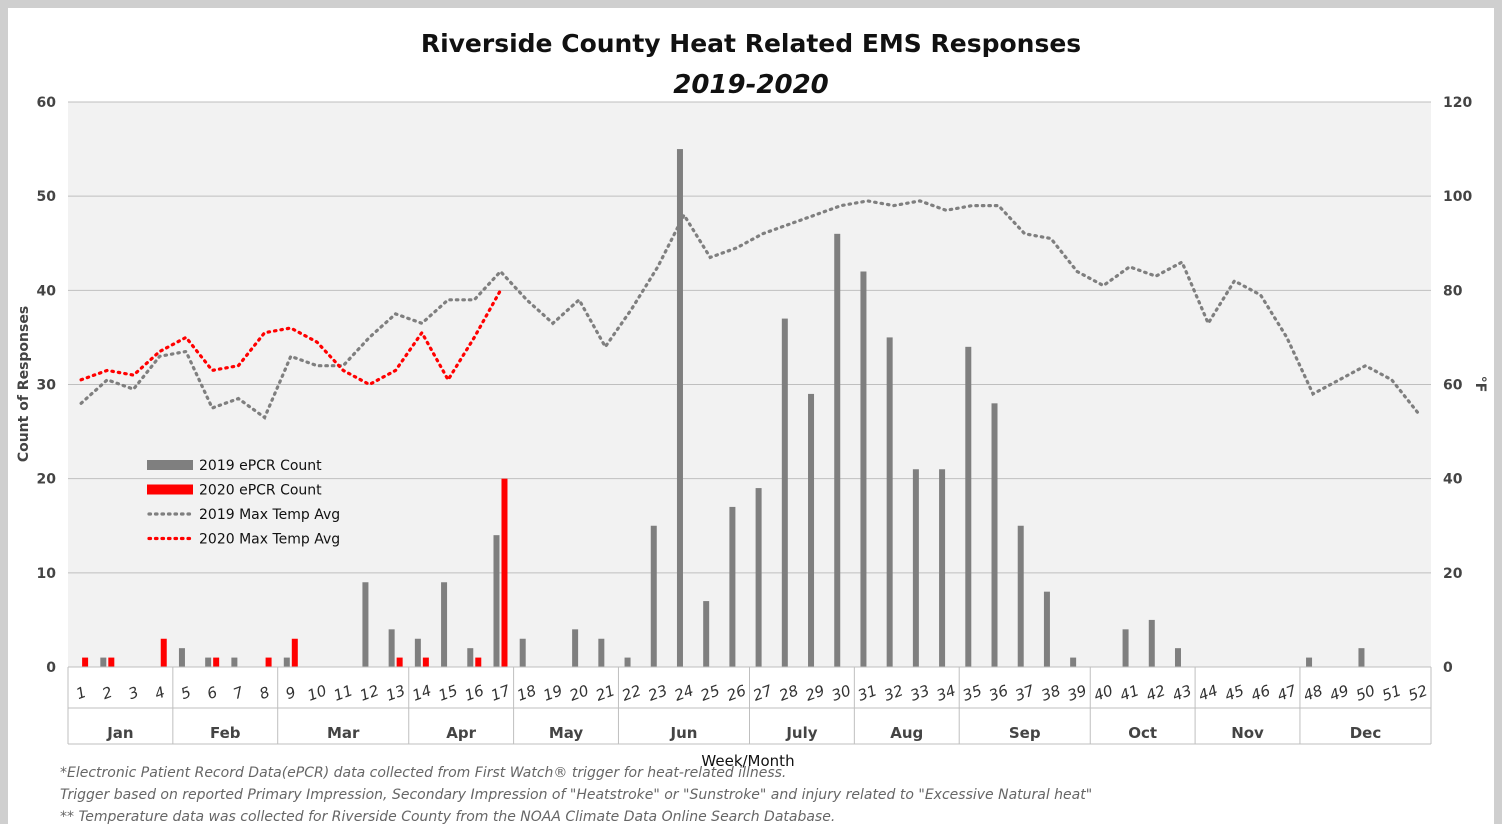 Image resolution: width=1502 pixels, height=824 pixels. Describe the element at coordinates (51, 668) in the screenshot. I see `y-tick-left-label: 0` at that location.